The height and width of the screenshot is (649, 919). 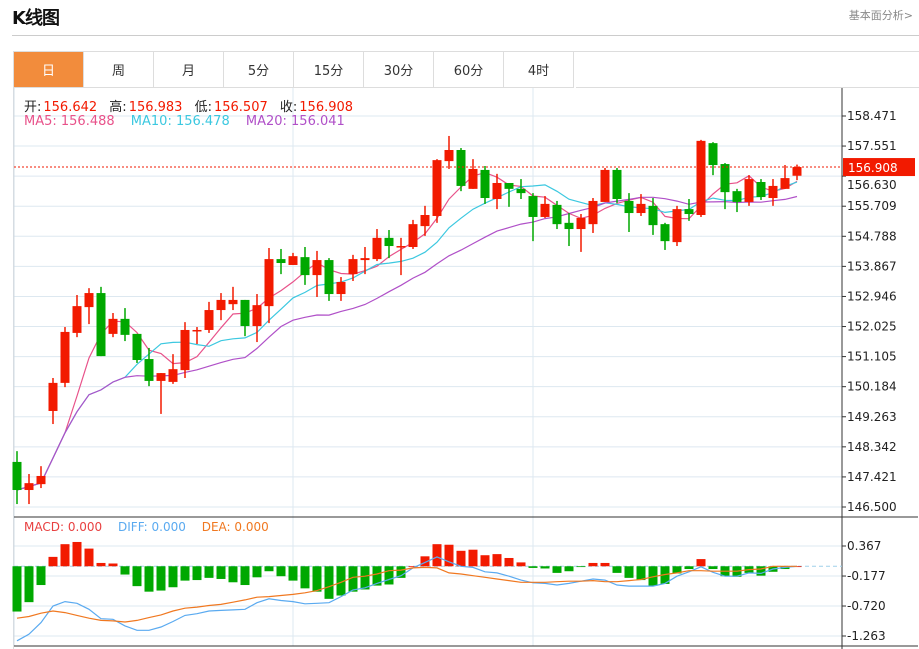 What do you see at coordinates (866, 636) in the screenshot?
I see `macd-tick-label: -1.263` at bounding box center [866, 636].